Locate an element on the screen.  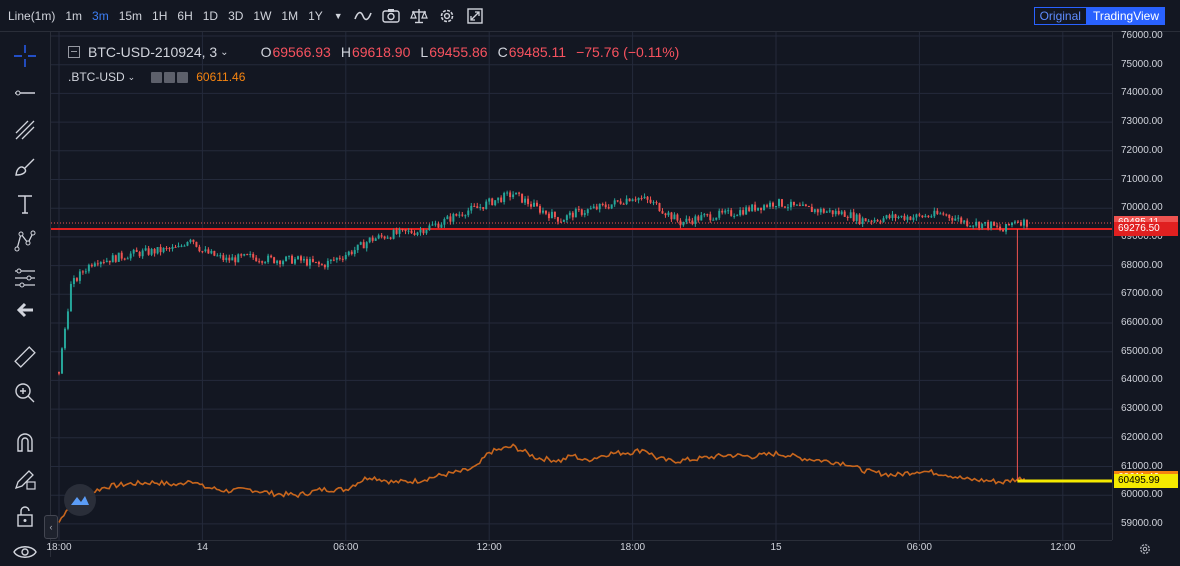
scales-icon is located at coordinates (419, 15).